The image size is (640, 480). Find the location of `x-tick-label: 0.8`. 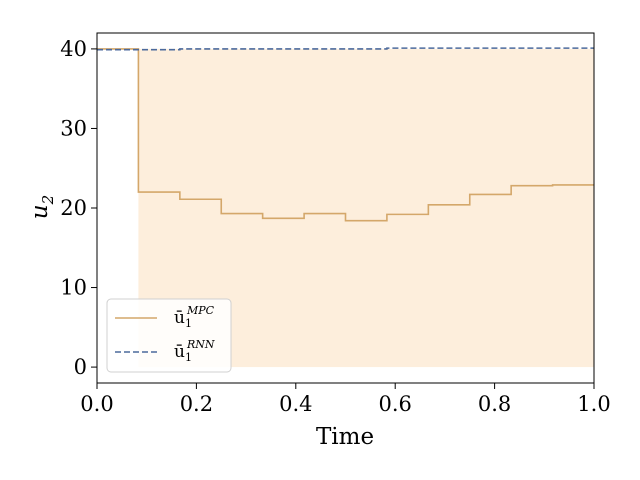

x-tick-label: 0.8 is located at coordinates (494, 404).